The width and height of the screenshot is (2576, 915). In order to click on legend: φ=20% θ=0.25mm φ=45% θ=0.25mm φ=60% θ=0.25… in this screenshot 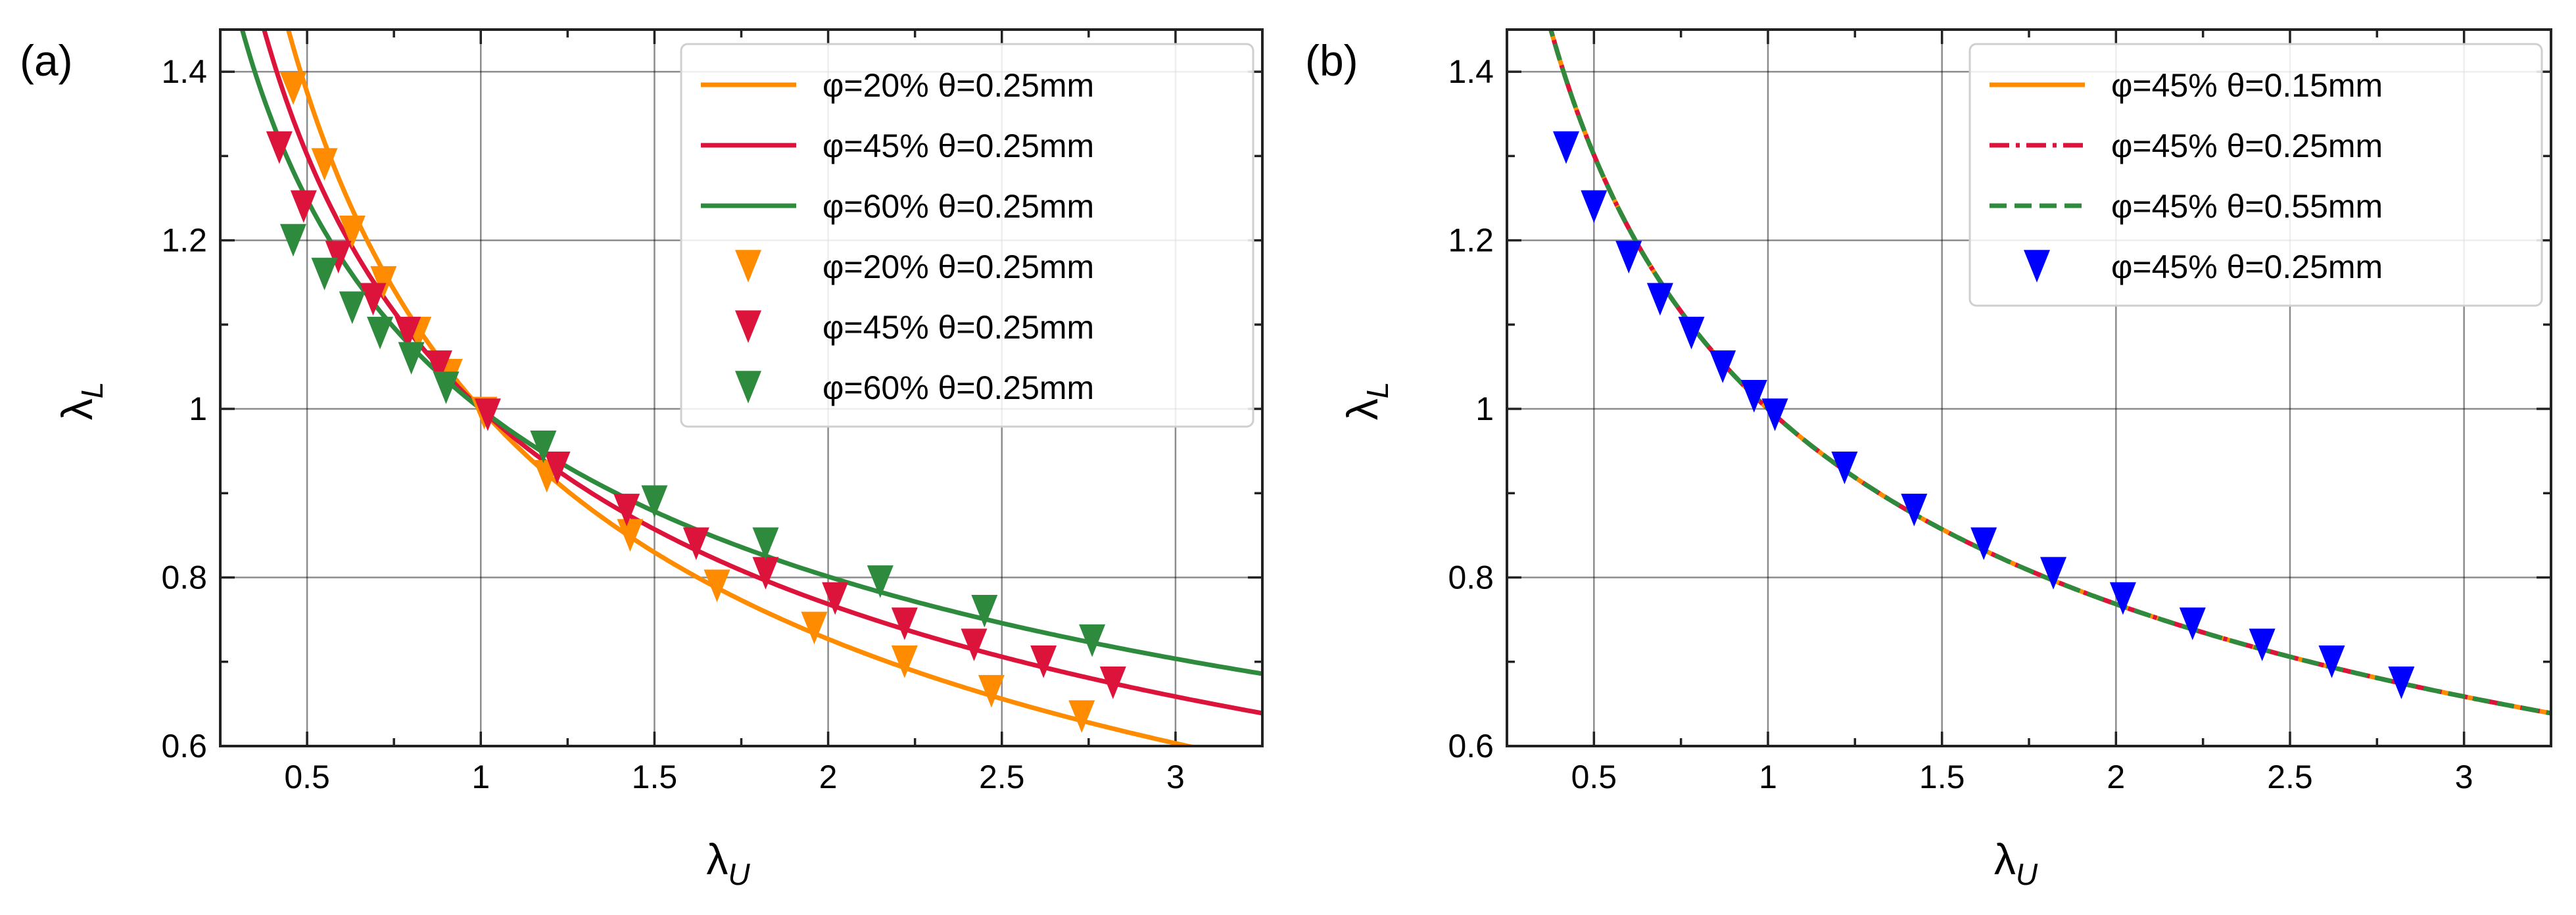, I will do `click(967, 235)`.